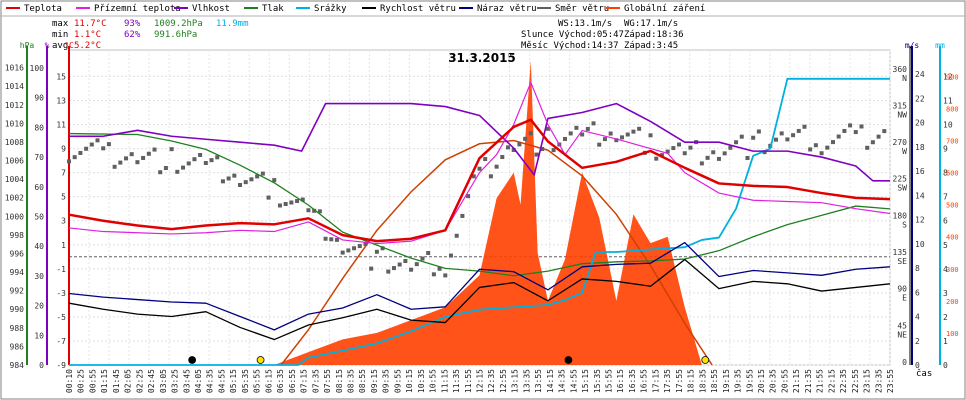 The image size is (966, 400). What do you see at coordinates (63, 245) in the screenshot?
I see `temperature-axis-tick-label: 1` at bounding box center [63, 245].